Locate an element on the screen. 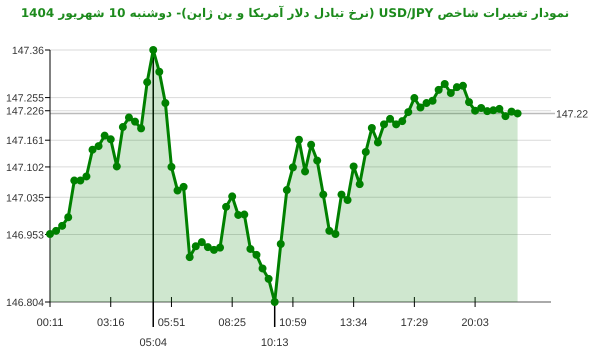  y-tick-label: 147.161 is located at coordinates (25, 141).